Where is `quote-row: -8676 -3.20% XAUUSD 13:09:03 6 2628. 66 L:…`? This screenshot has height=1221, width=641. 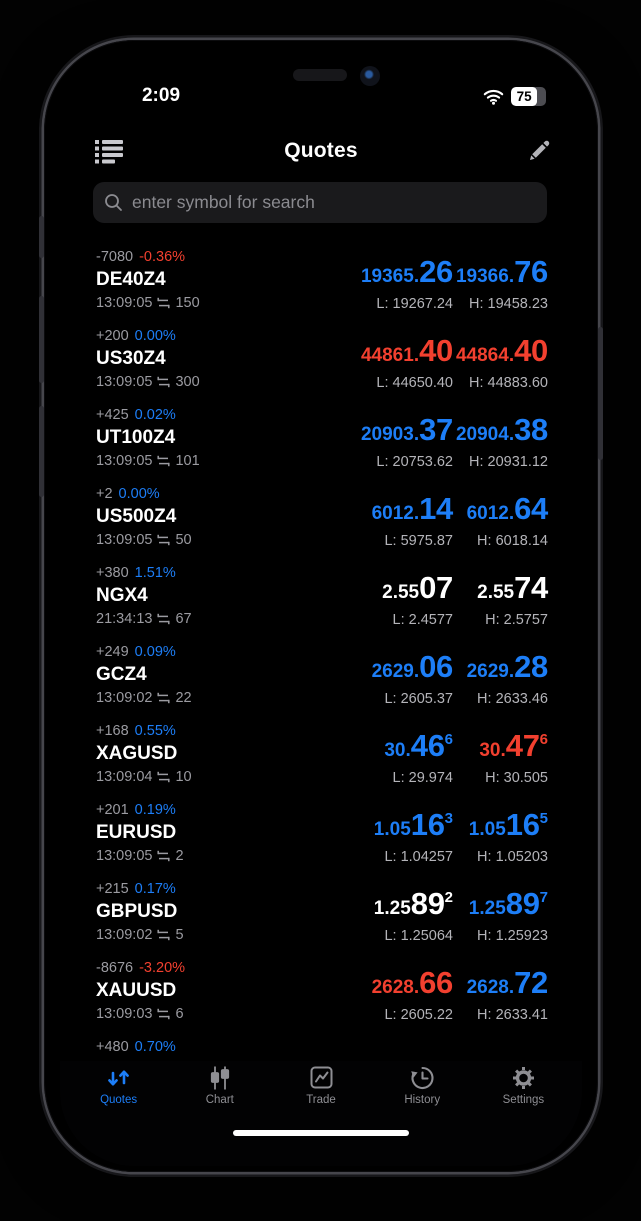
quote-row: -8676 -3.20% XAUUSD 13:09:03 6 2628. 66 L:… is located at coordinates (321, 998).